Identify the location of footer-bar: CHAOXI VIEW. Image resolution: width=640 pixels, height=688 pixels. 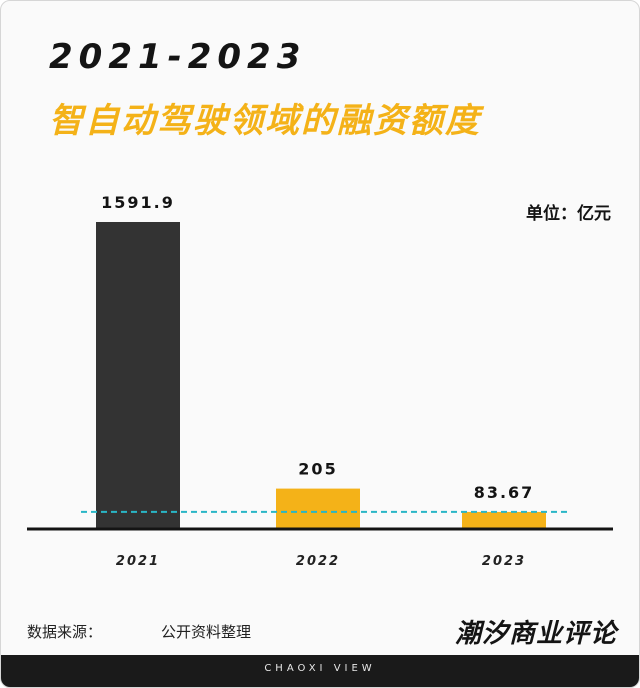
(320, 671).